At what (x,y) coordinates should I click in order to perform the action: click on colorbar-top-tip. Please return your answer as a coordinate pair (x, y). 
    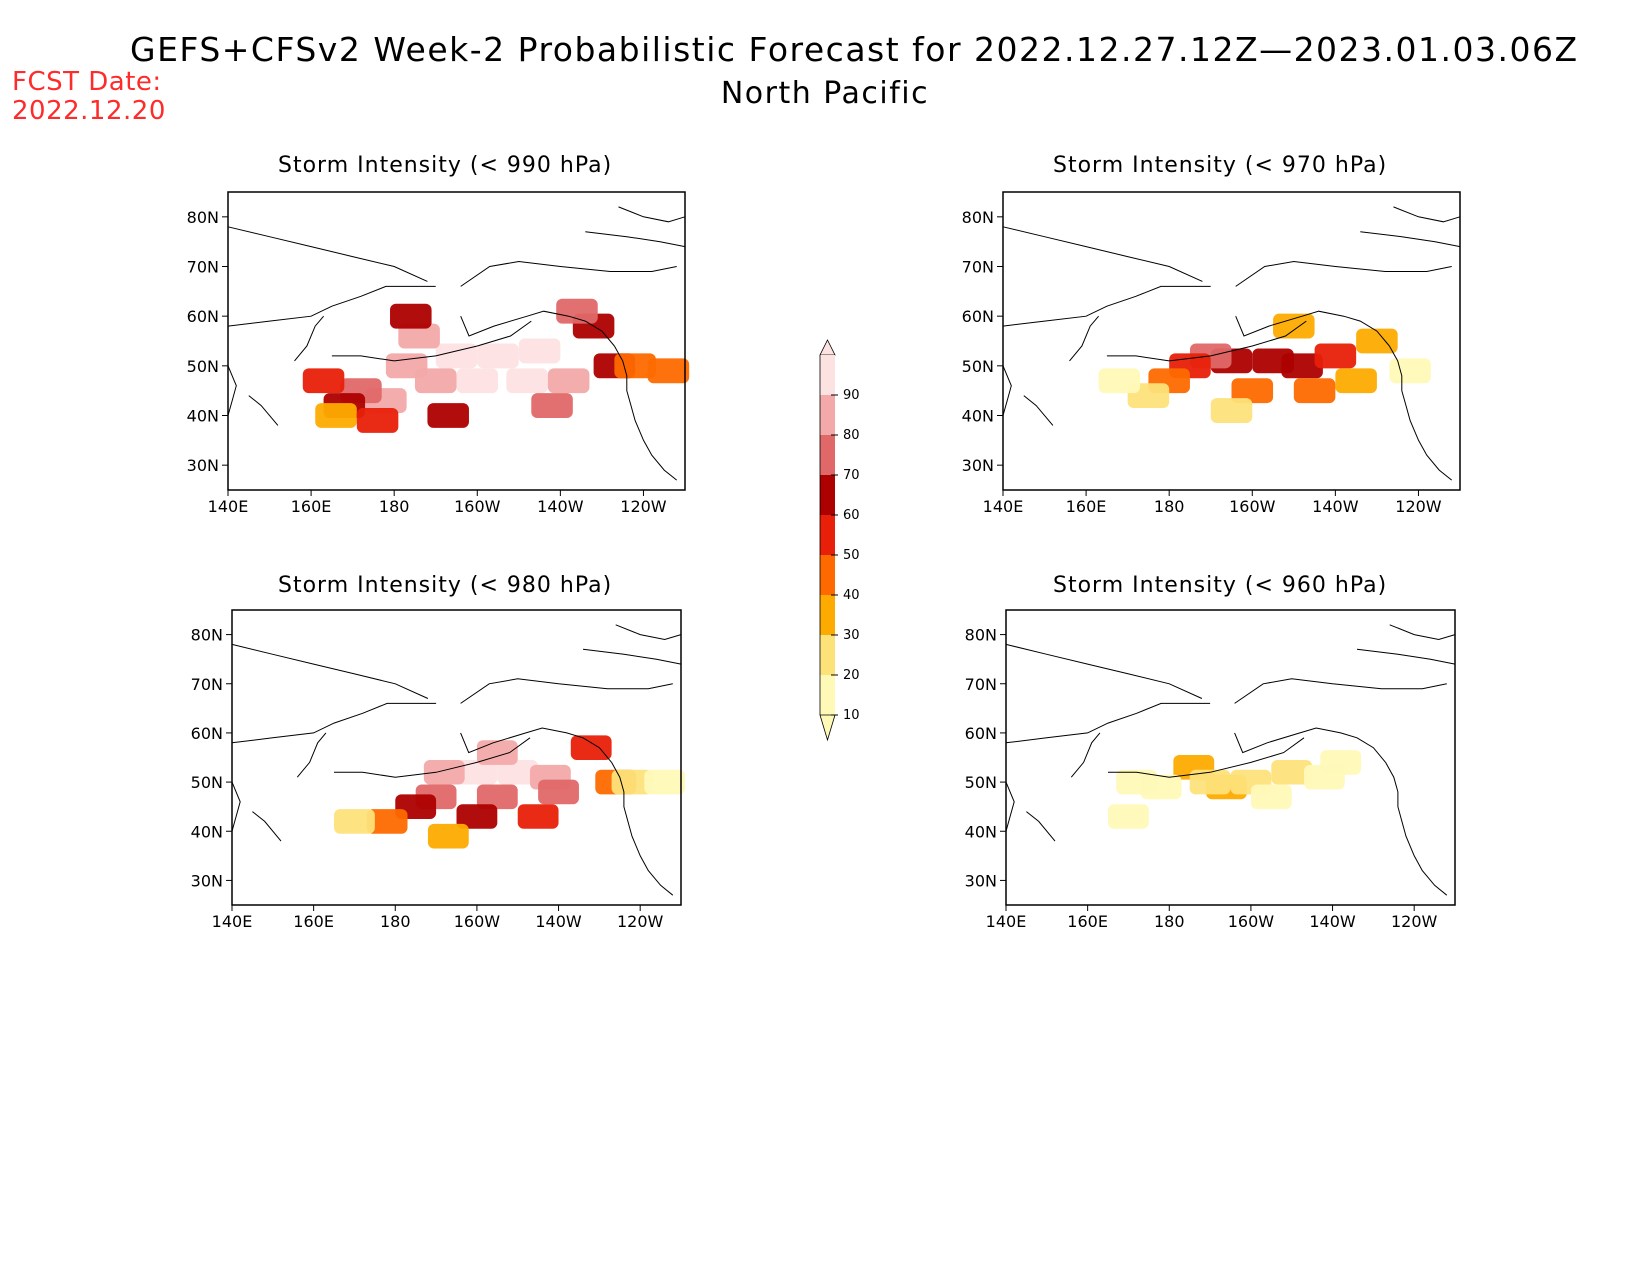
    Looking at the image, I should click on (827, 347).